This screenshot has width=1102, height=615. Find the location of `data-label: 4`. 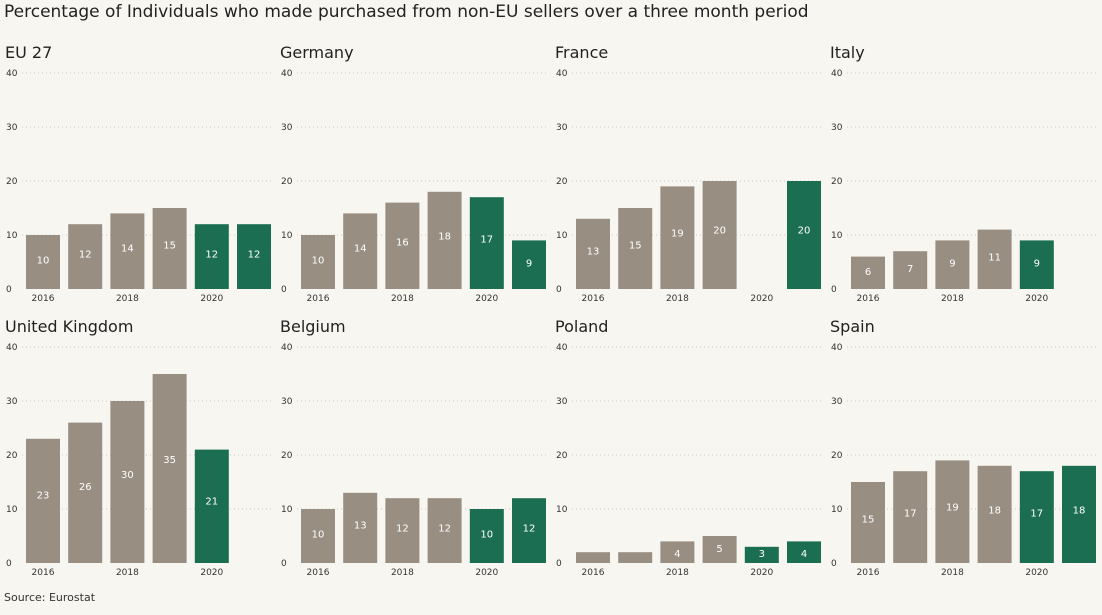

data-label: 4 is located at coordinates (804, 554).